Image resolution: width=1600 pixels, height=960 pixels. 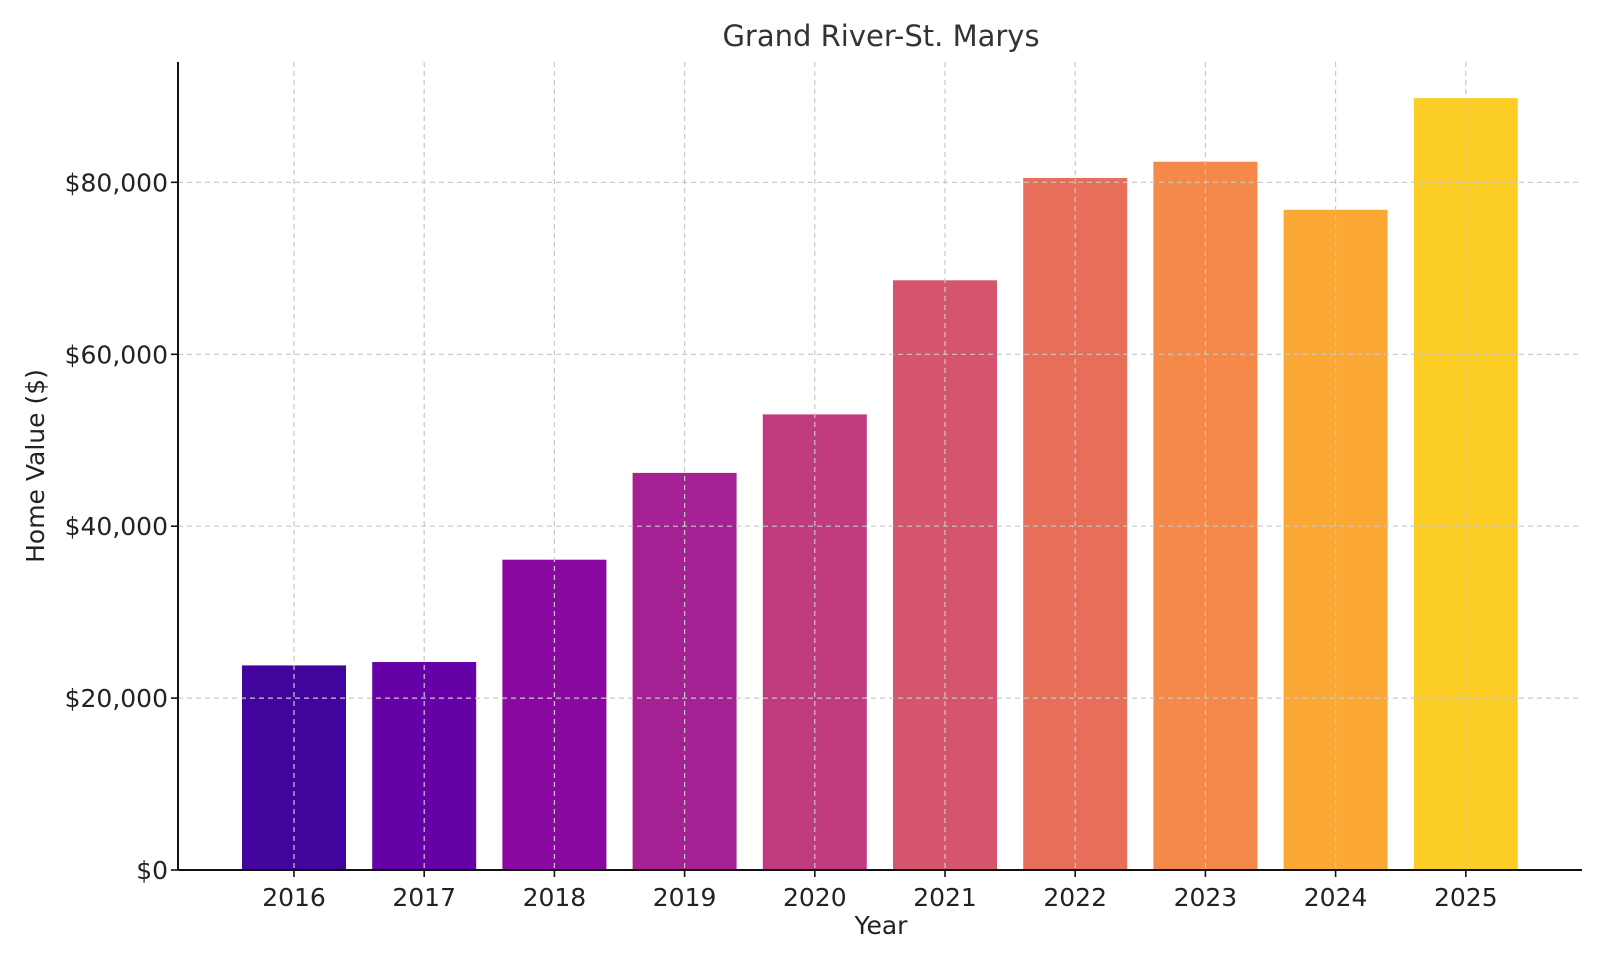 I want to click on y-tick-label: $60,000, so click(x=116, y=354).